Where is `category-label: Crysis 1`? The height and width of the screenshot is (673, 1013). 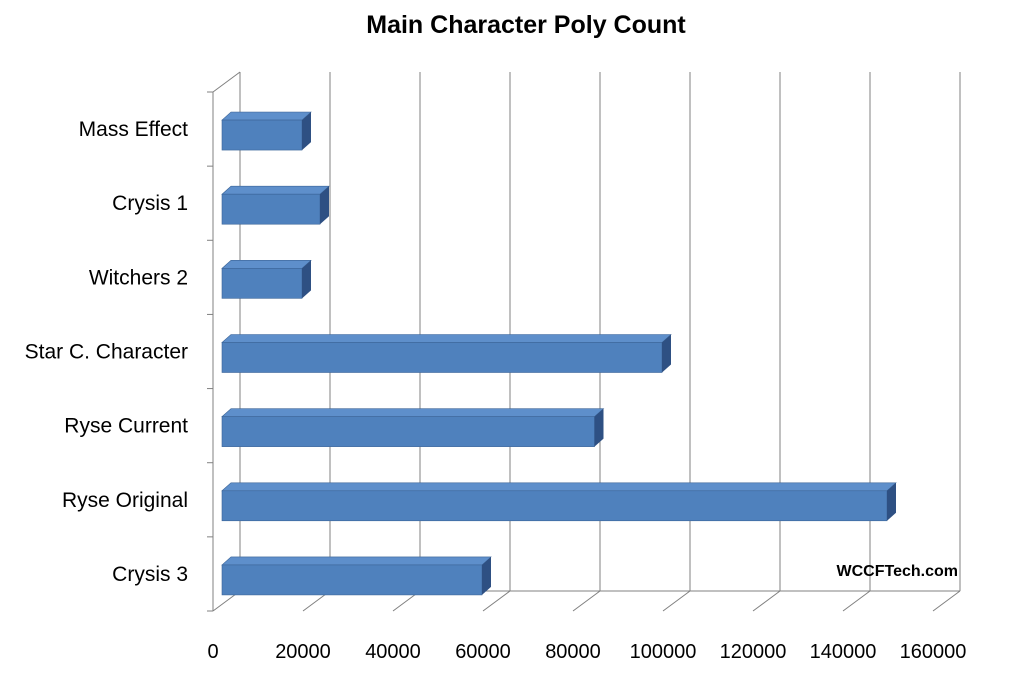 category-label: Crysis 1 is located at coordinates (150, 203).